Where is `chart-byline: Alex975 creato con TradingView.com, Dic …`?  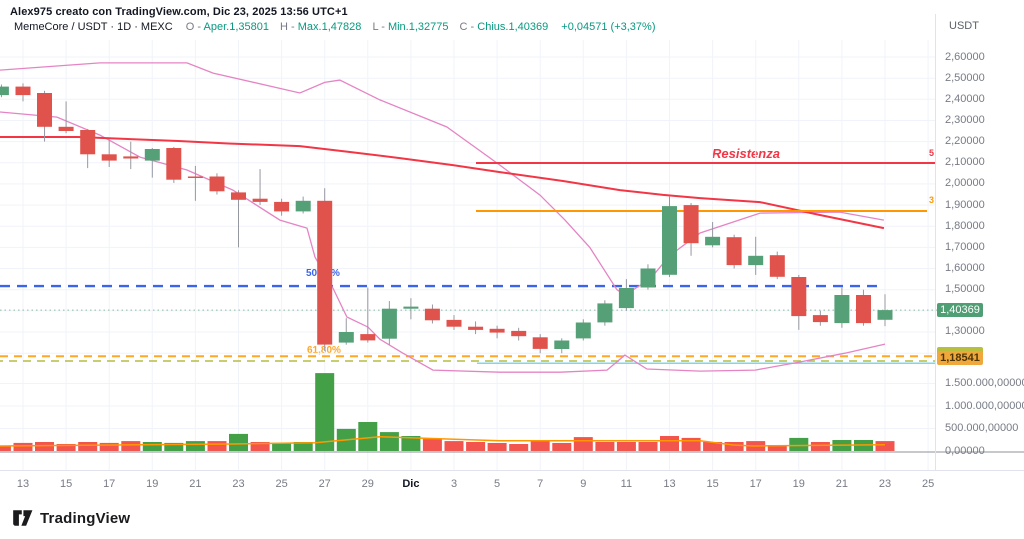 chart-byline: Alex975 creato con TradingView.com, Dic … is located at coordinates (179, 12).